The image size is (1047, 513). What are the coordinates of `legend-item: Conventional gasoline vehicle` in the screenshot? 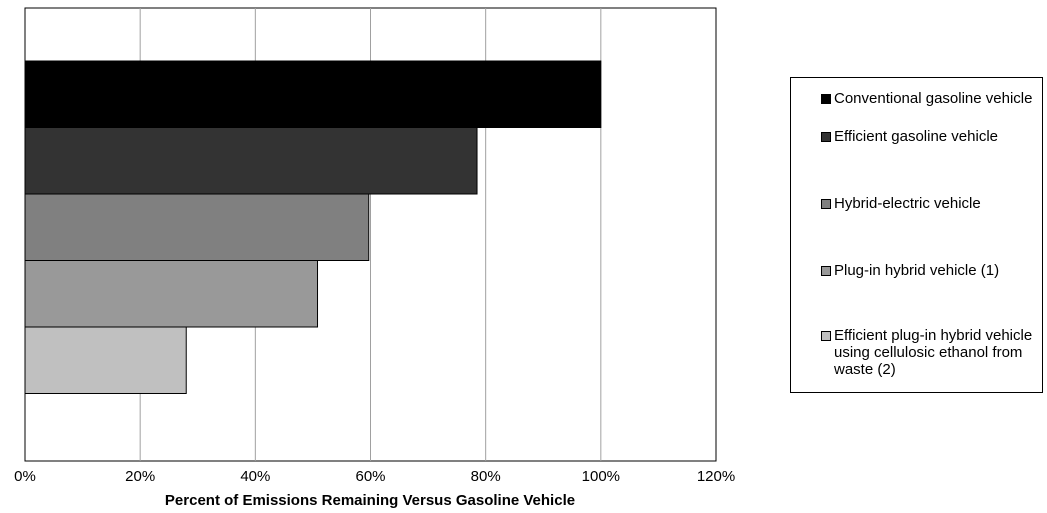 It's located at (916, 98).